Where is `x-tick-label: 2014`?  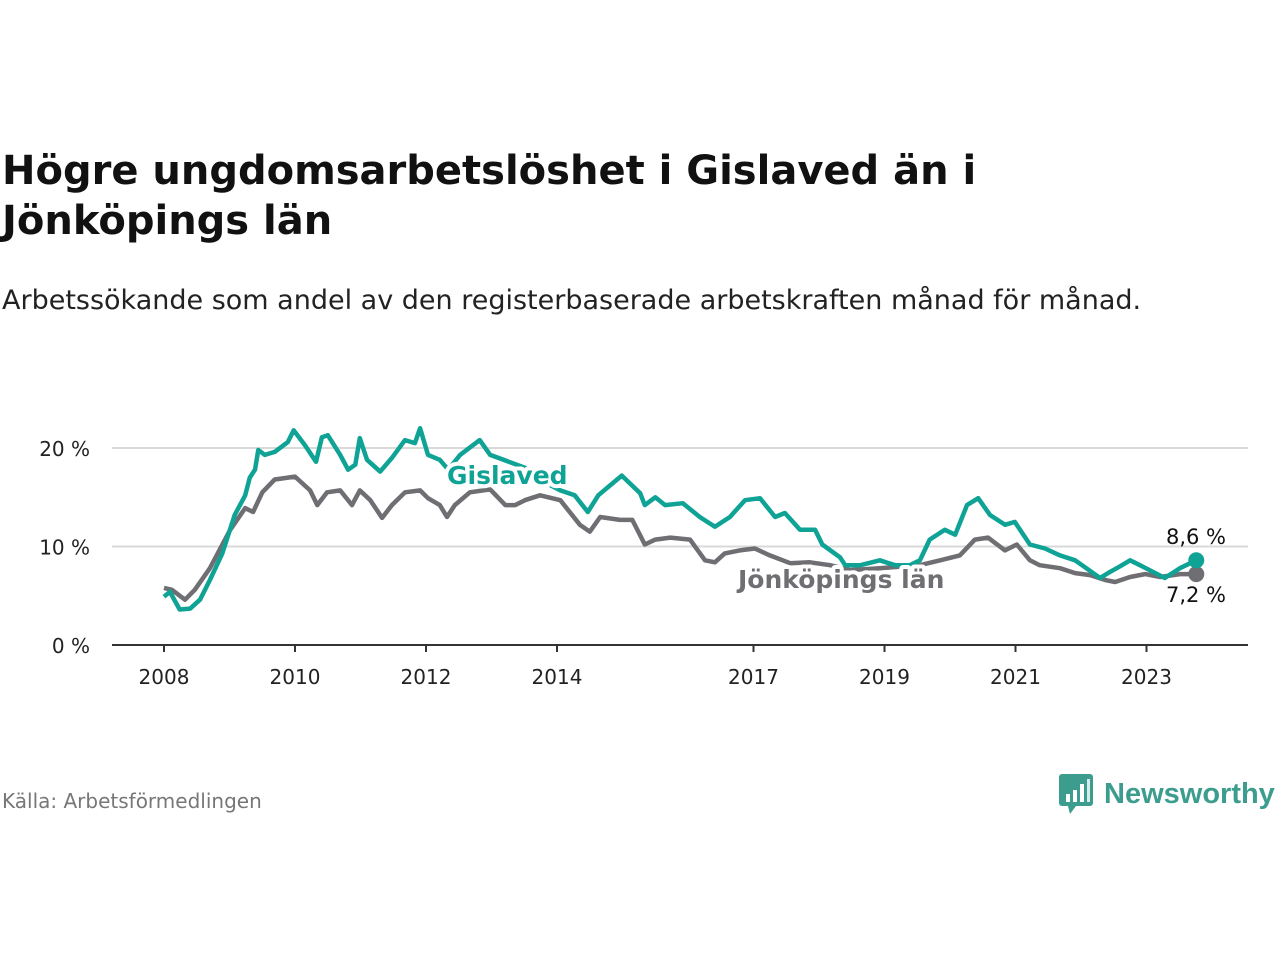 x-tick-label: 2014 is located at coordinates (557, 677).